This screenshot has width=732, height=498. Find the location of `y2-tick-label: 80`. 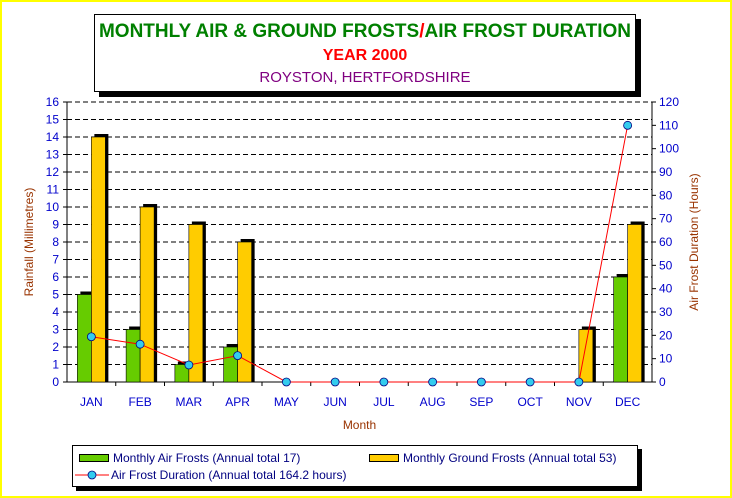

y2-tick-label: 80 is located at coordinates (666, 195).